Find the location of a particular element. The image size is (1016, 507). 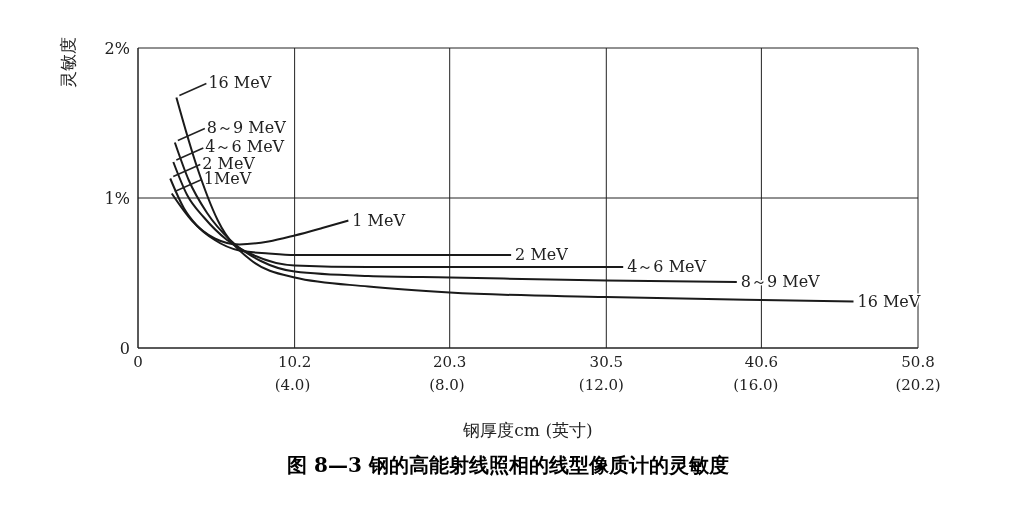

x-tick-label: 20.3 is located at coordinates (449, 361).